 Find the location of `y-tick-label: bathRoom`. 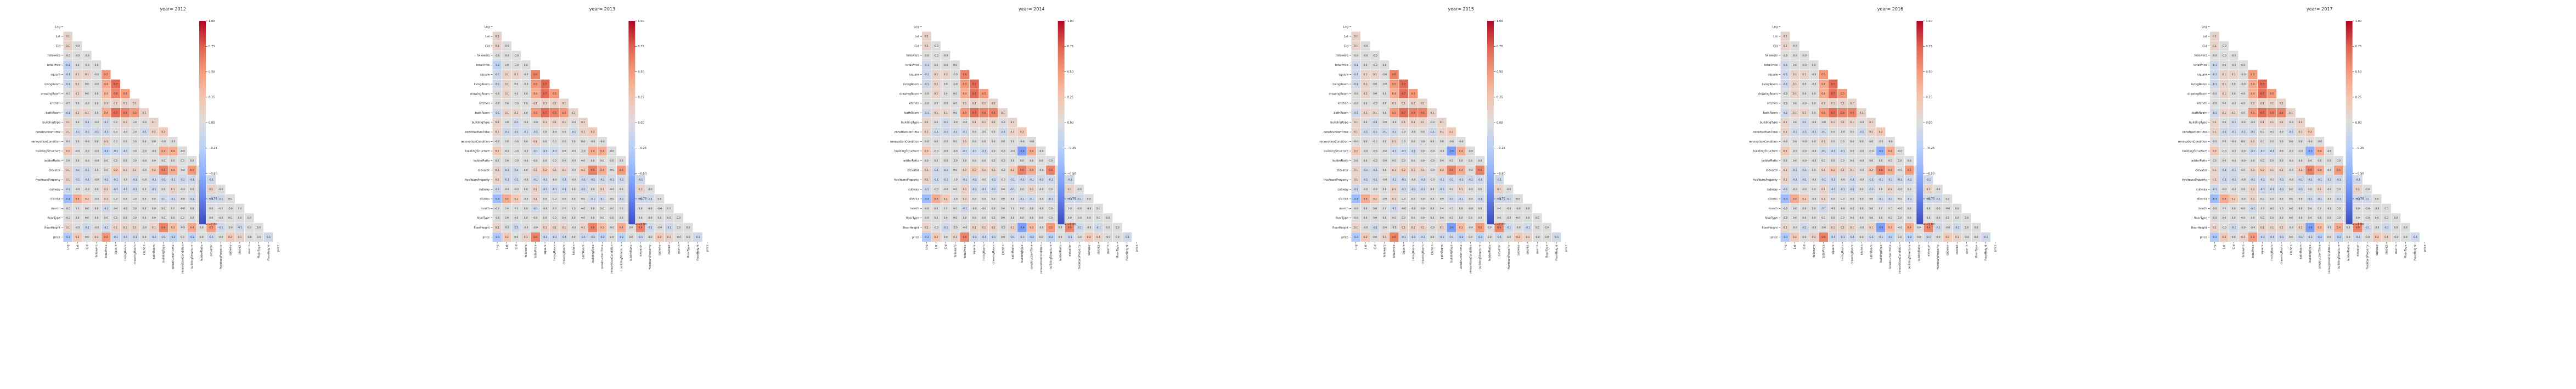

y-tick-label: bathRoom is located at coordinates (1771, 113).